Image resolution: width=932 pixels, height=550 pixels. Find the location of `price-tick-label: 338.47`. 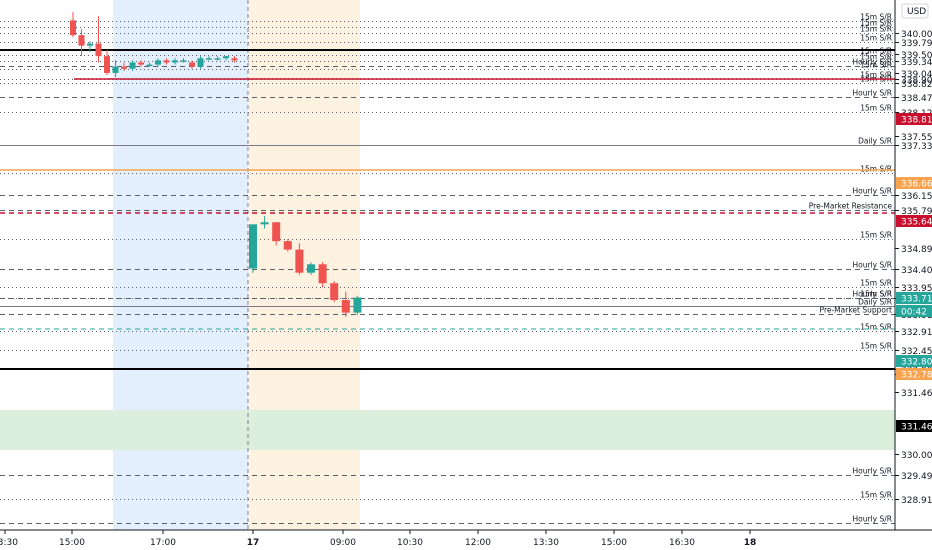

price-tick-label: 338.47 is located at coordinates (916, 99).